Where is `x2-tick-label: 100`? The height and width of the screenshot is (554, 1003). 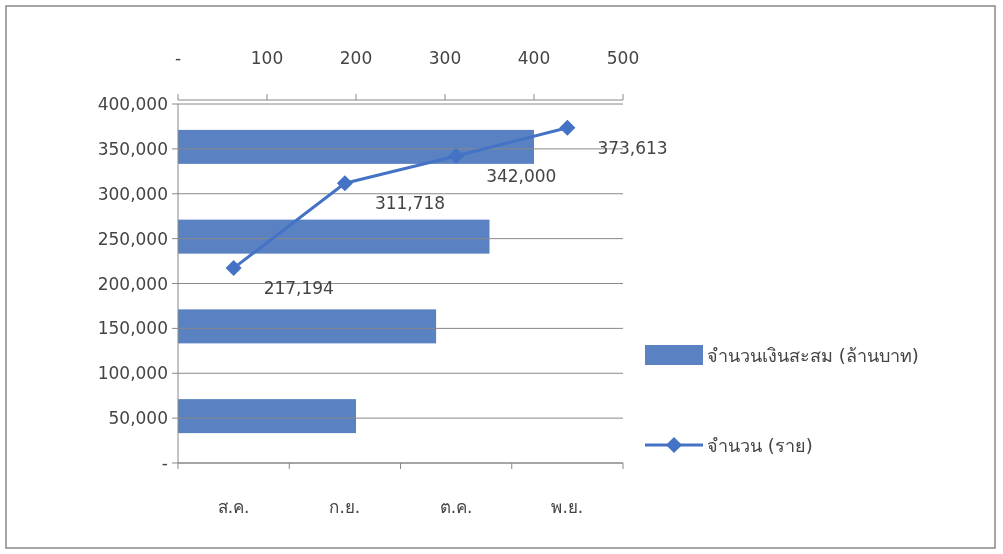 x2-tick-label: 100 is located at coordinates (267, 58).